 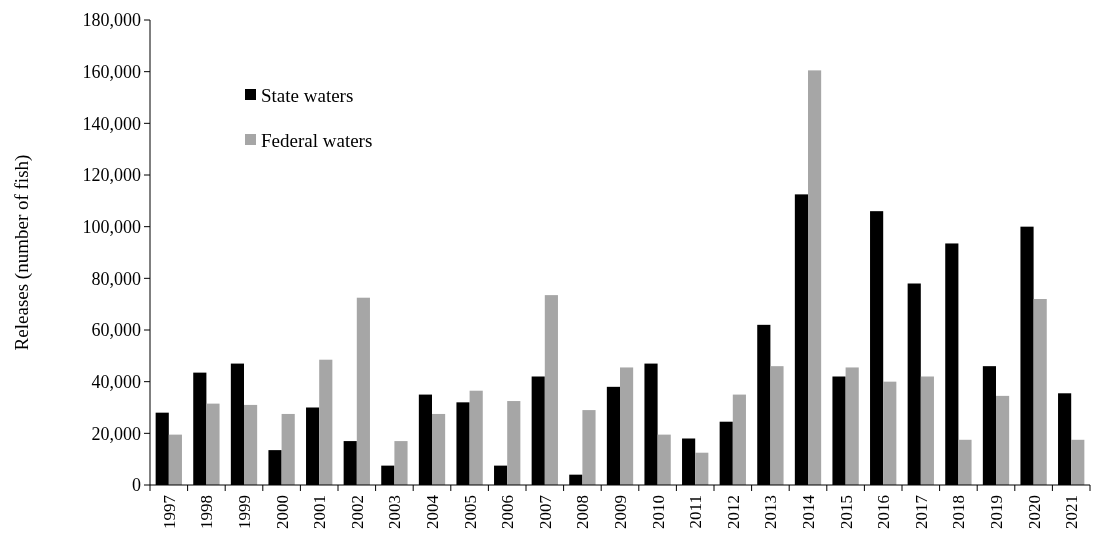 I want to click on x-tick-label: 2008, so click(x=583, y=512).